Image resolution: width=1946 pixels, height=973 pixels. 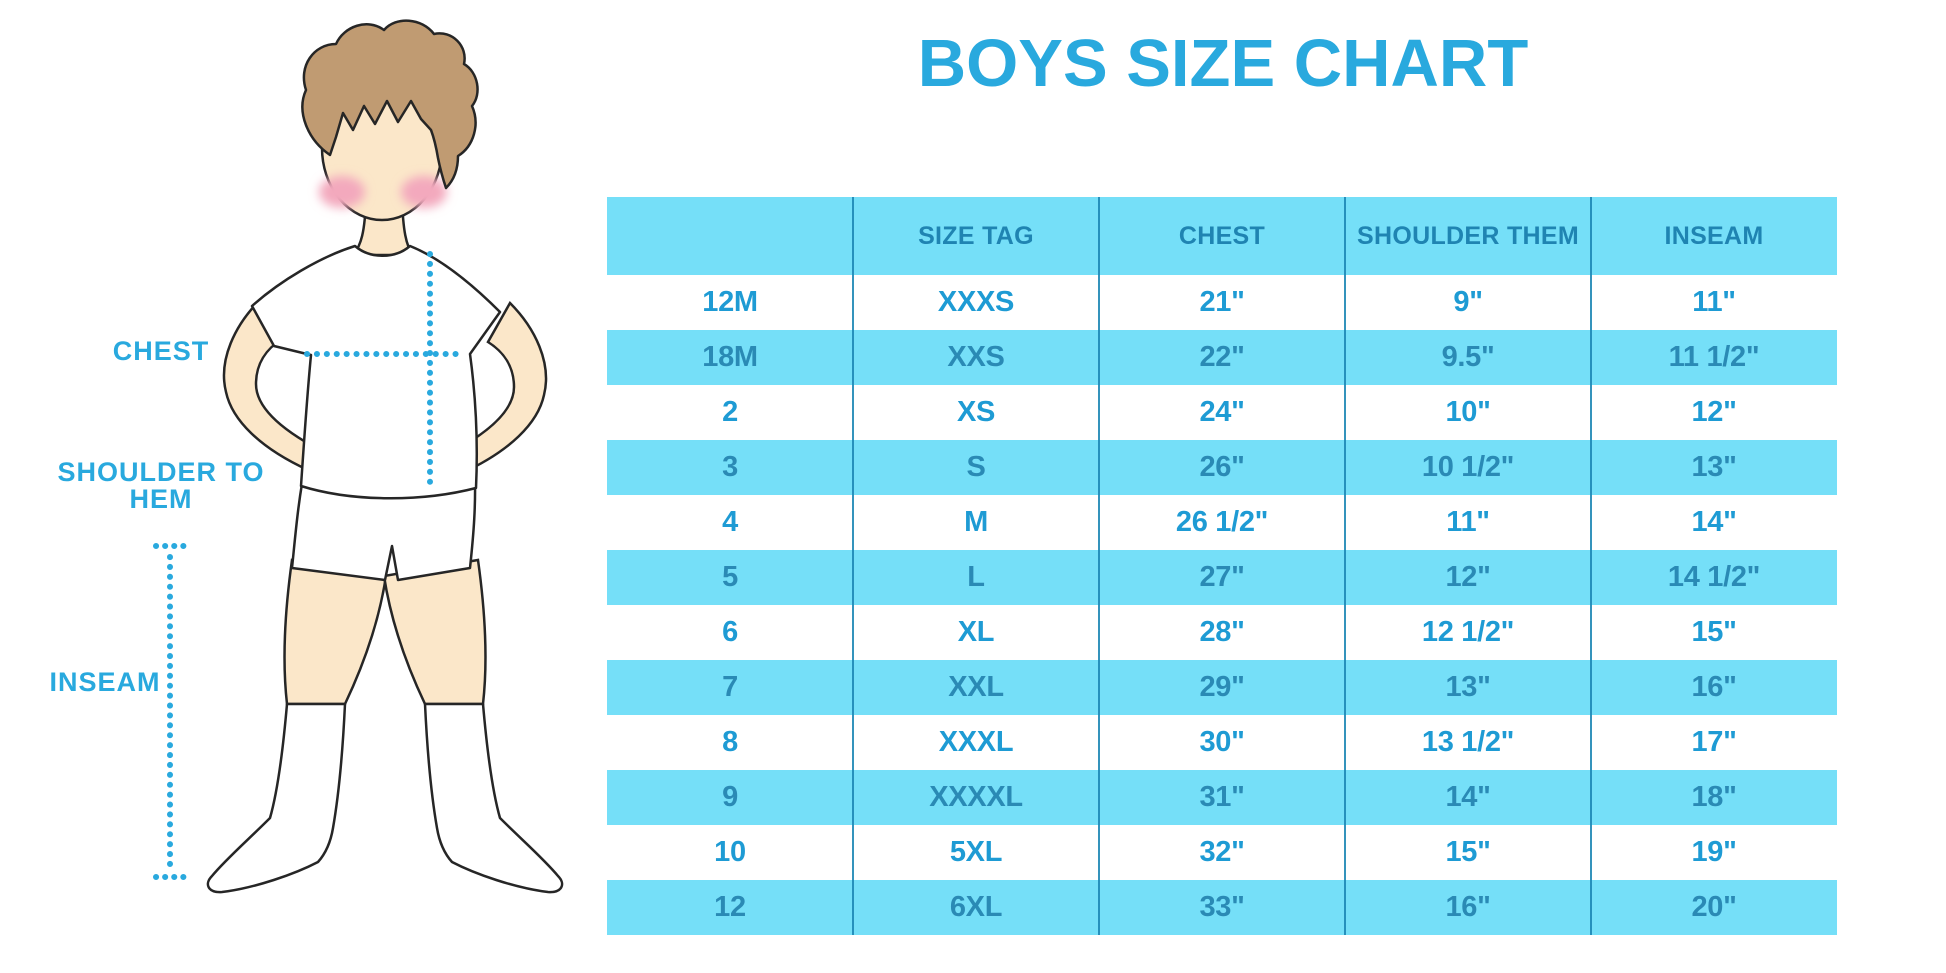 What do you see at coordinates (976, 577) in the screenshot?
I see `table-cell: L` at bounding box center [976, 577].